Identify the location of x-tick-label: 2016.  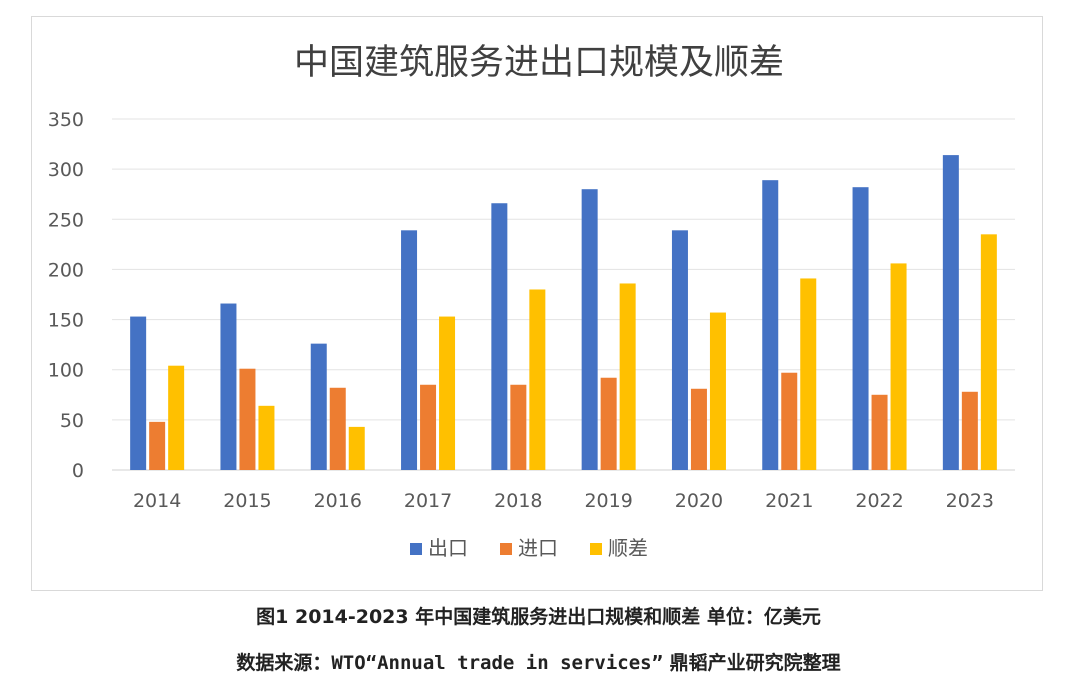
(338, 501).